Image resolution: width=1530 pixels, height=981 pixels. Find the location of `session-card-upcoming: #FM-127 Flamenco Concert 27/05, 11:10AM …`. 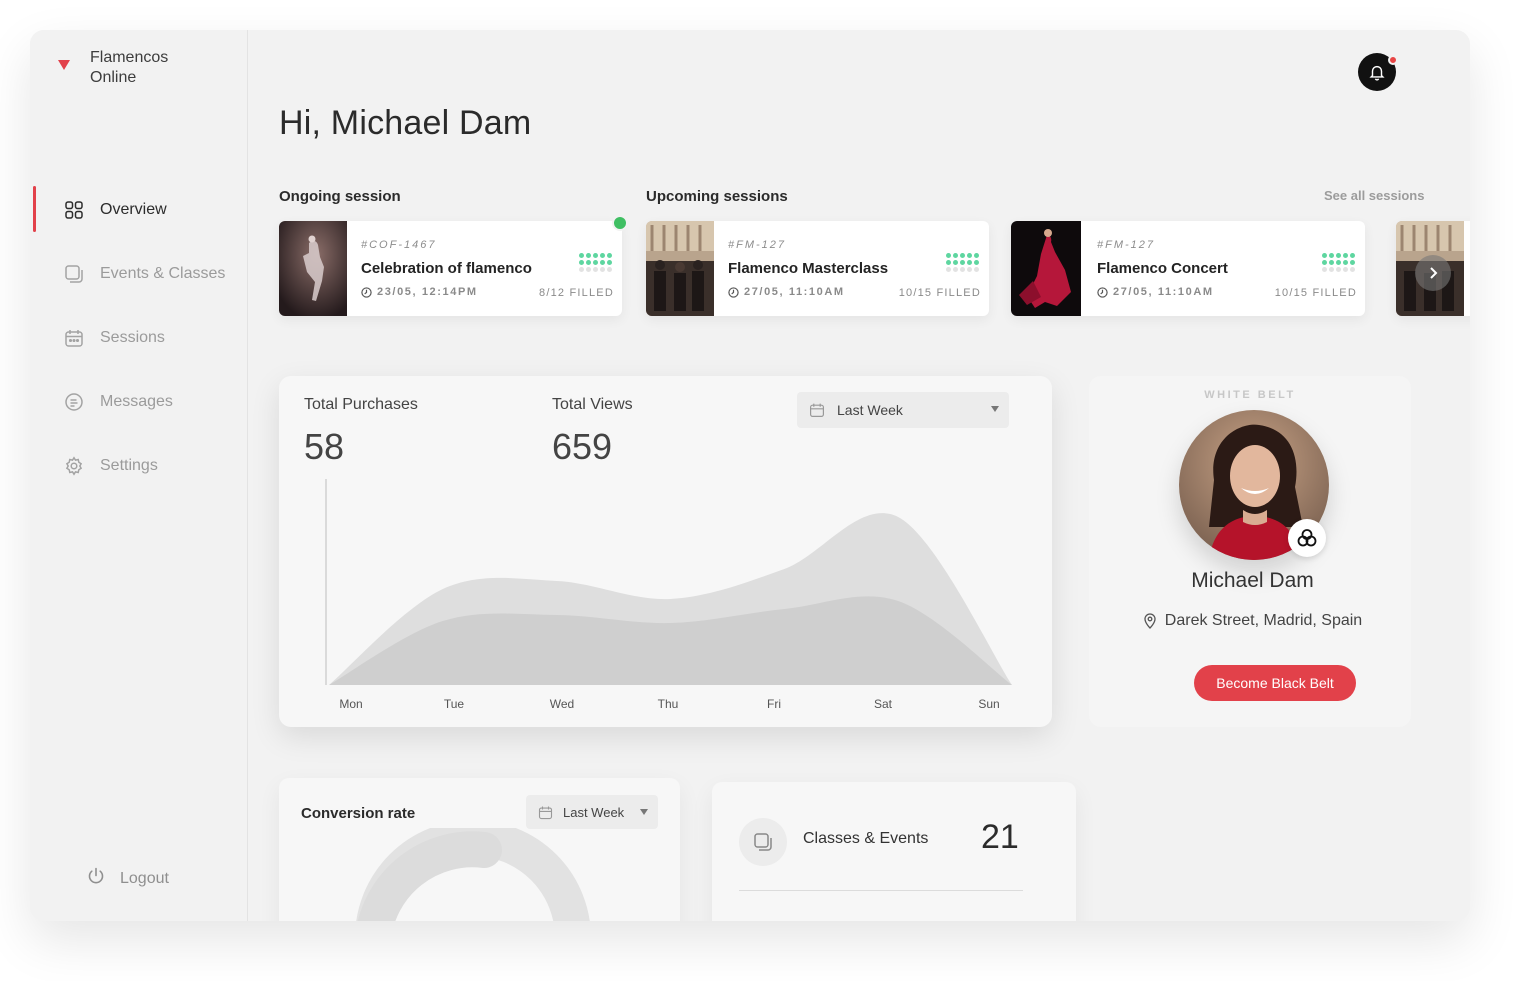

session-card-upcoming: #FM-127 Flamenco Concert 27/05, 11:10AM … is located at coordinates (1188, 268).